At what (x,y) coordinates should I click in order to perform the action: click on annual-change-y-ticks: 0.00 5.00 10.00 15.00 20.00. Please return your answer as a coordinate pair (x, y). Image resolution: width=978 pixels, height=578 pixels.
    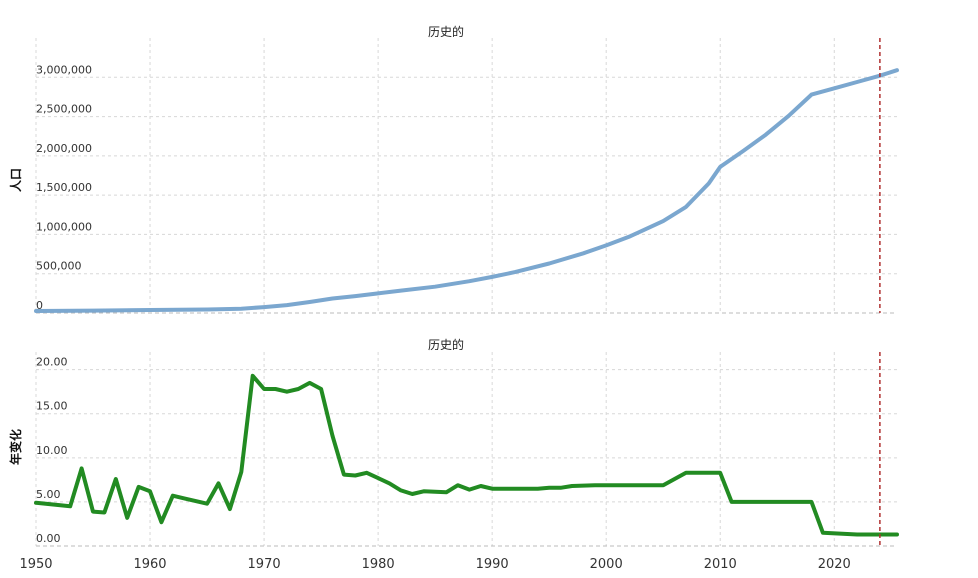
    Looking at the image, I should click on (52, 450).